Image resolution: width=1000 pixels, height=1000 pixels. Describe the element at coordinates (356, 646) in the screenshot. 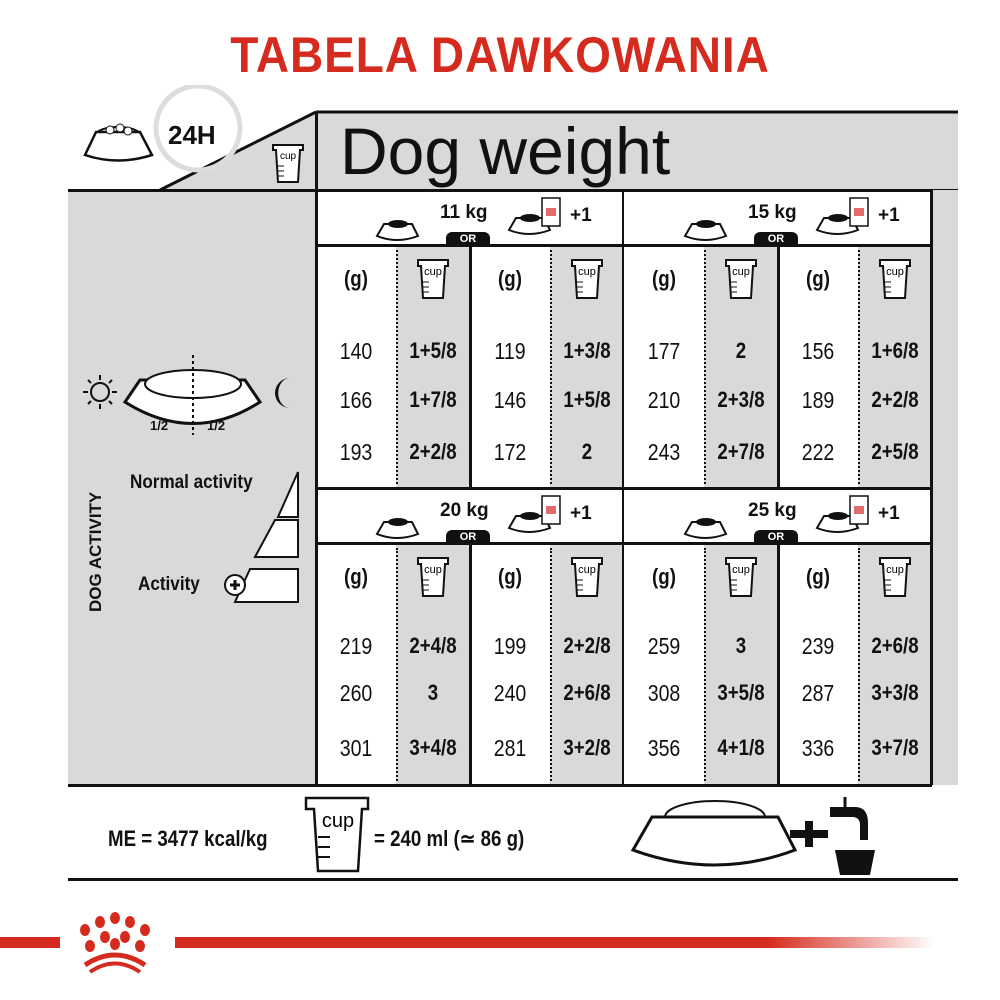

I see `grams-value: 219` at that location.